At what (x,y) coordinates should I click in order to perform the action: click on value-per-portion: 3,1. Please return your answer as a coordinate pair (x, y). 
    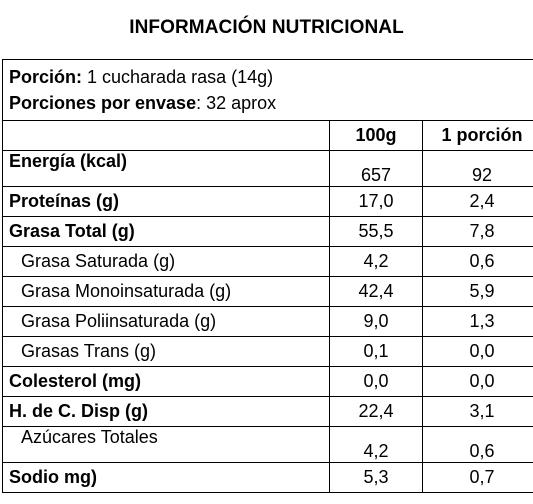
    Looking at the image, I should click on (477, 411).